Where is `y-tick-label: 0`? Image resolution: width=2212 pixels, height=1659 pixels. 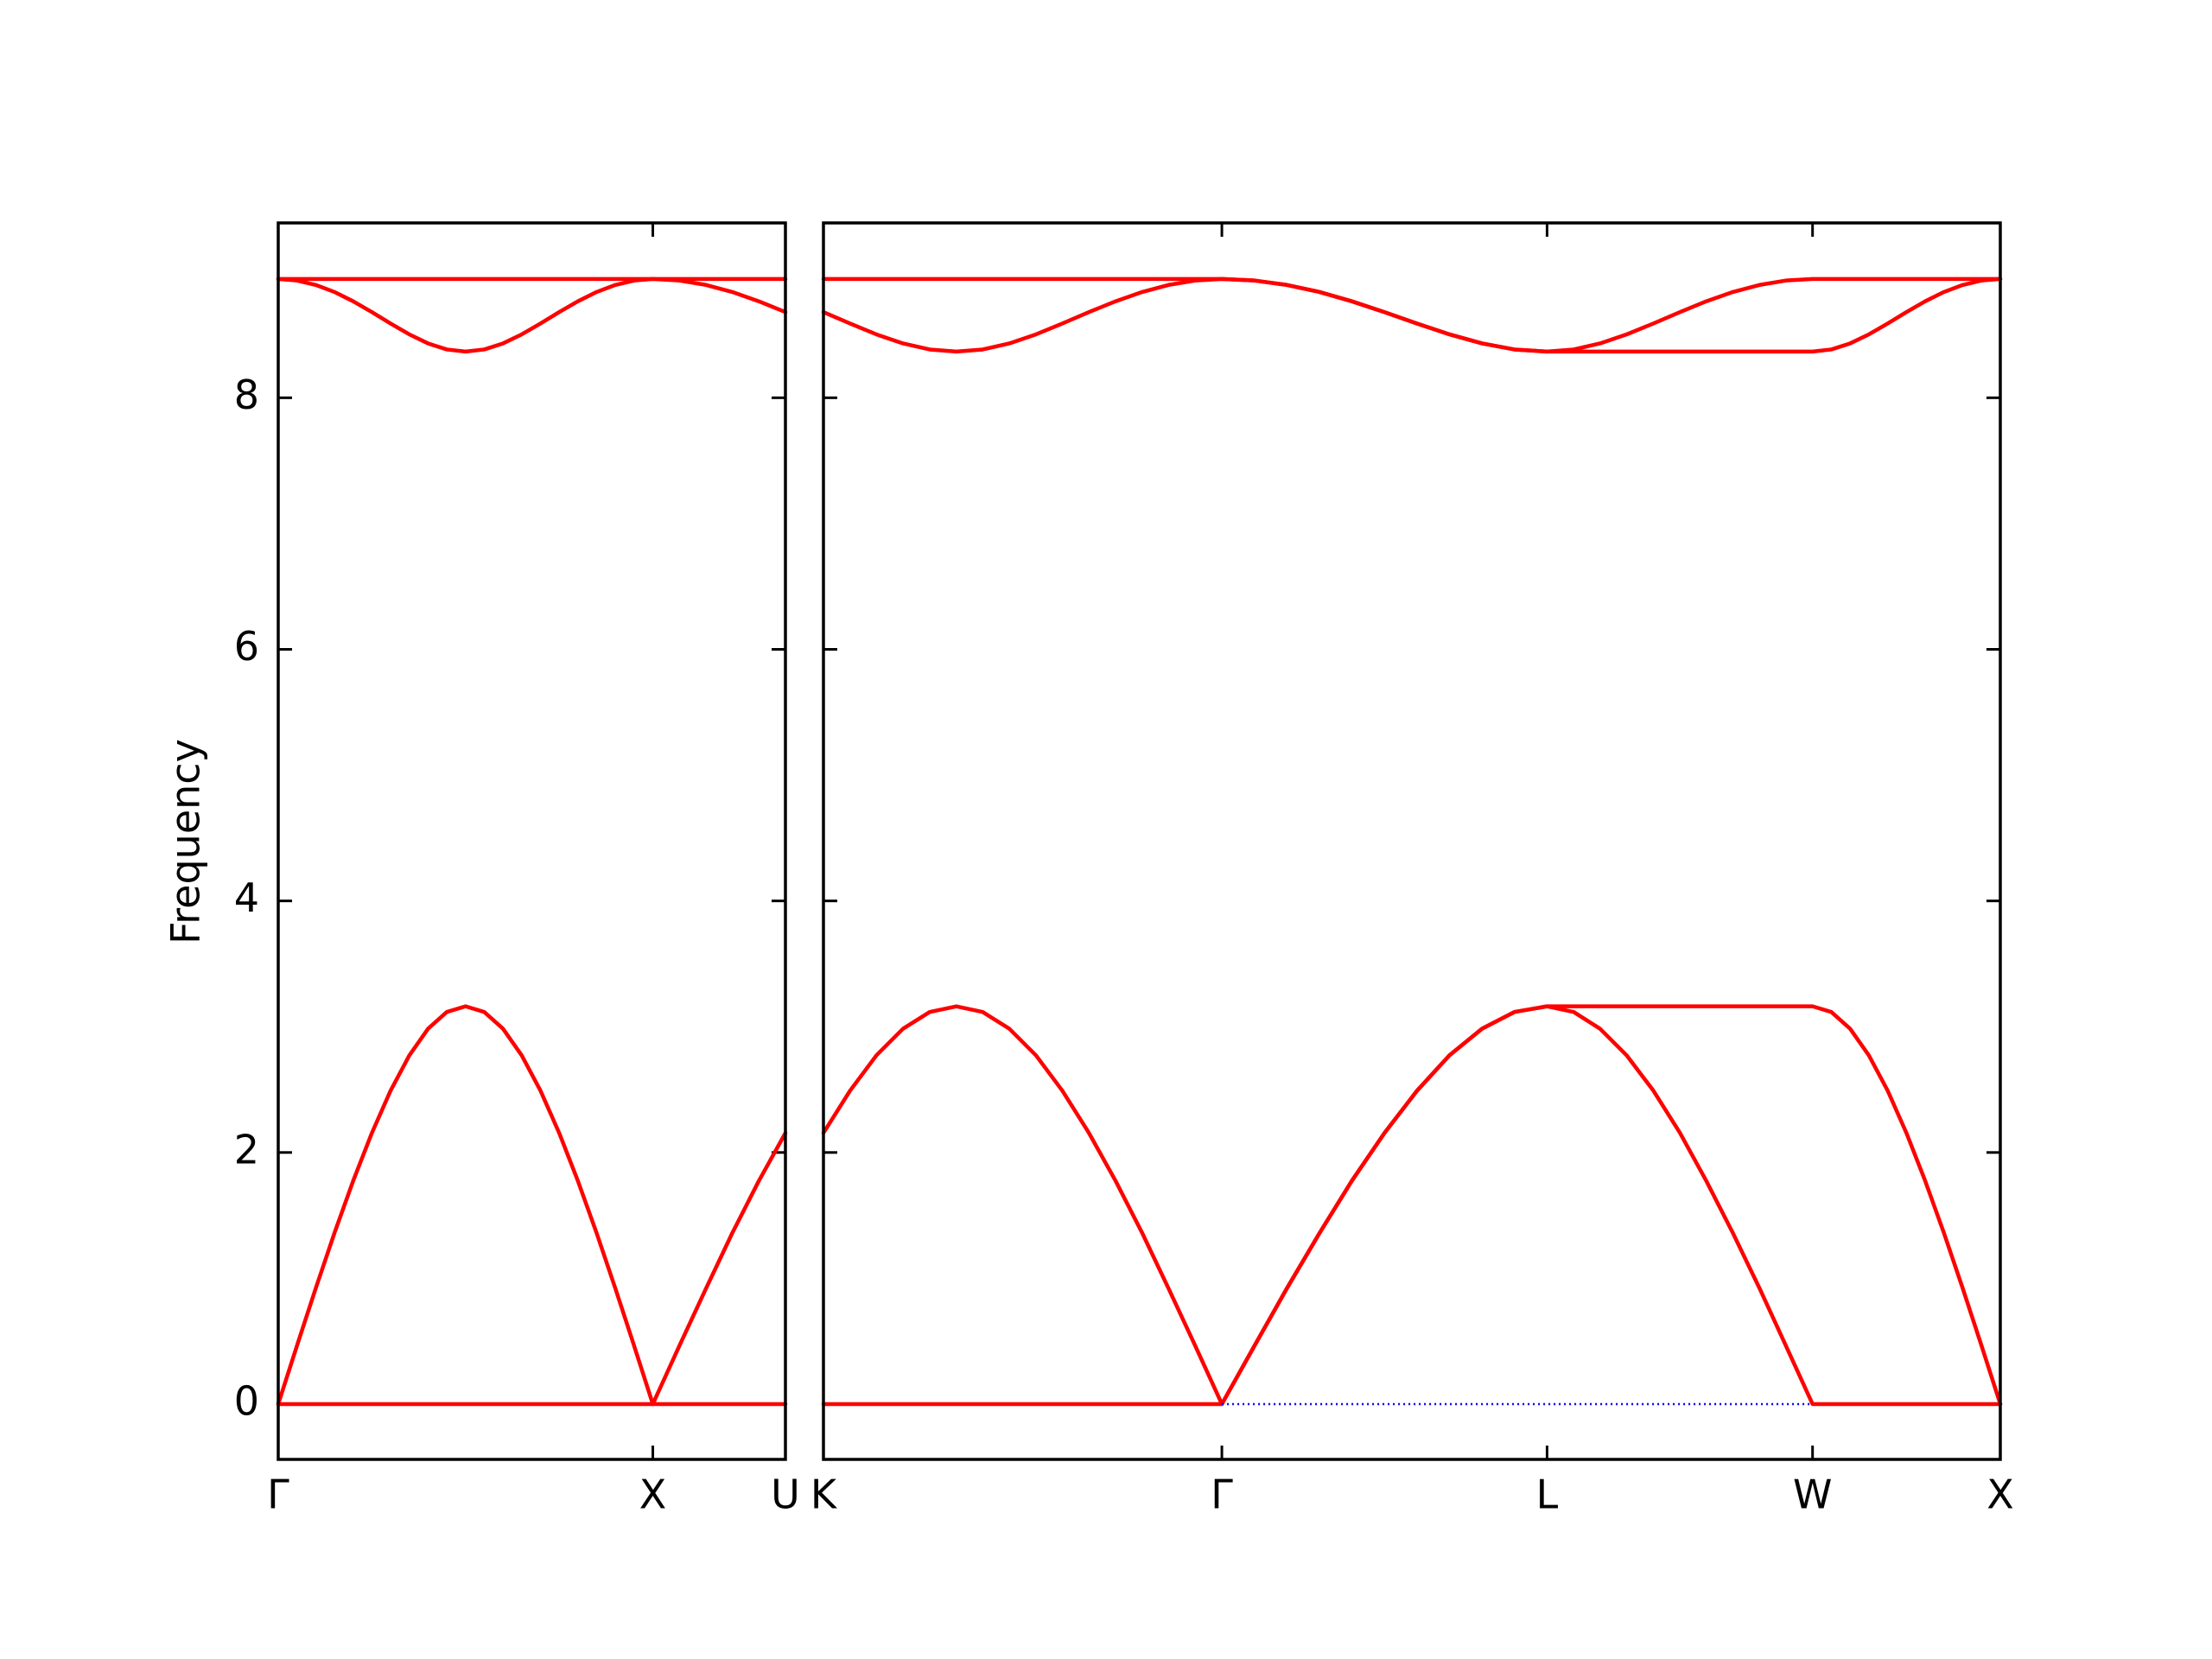
y-tick-label: 0 is located at coordinates (246, 1400).